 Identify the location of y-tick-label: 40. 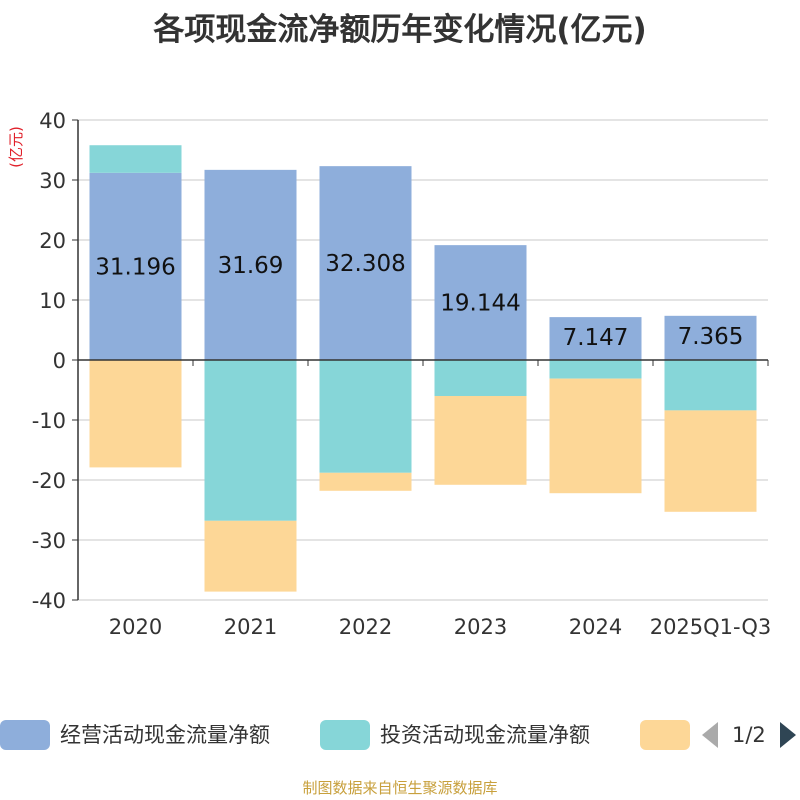
(52, 121).